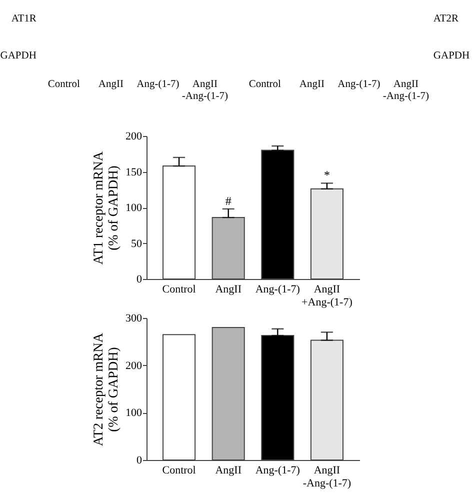 The height and width of the screenshot is (494, 474). Describe the element at coordinates (136, 244) in the screenshot. I see `y-tick-label: 50` at that location.